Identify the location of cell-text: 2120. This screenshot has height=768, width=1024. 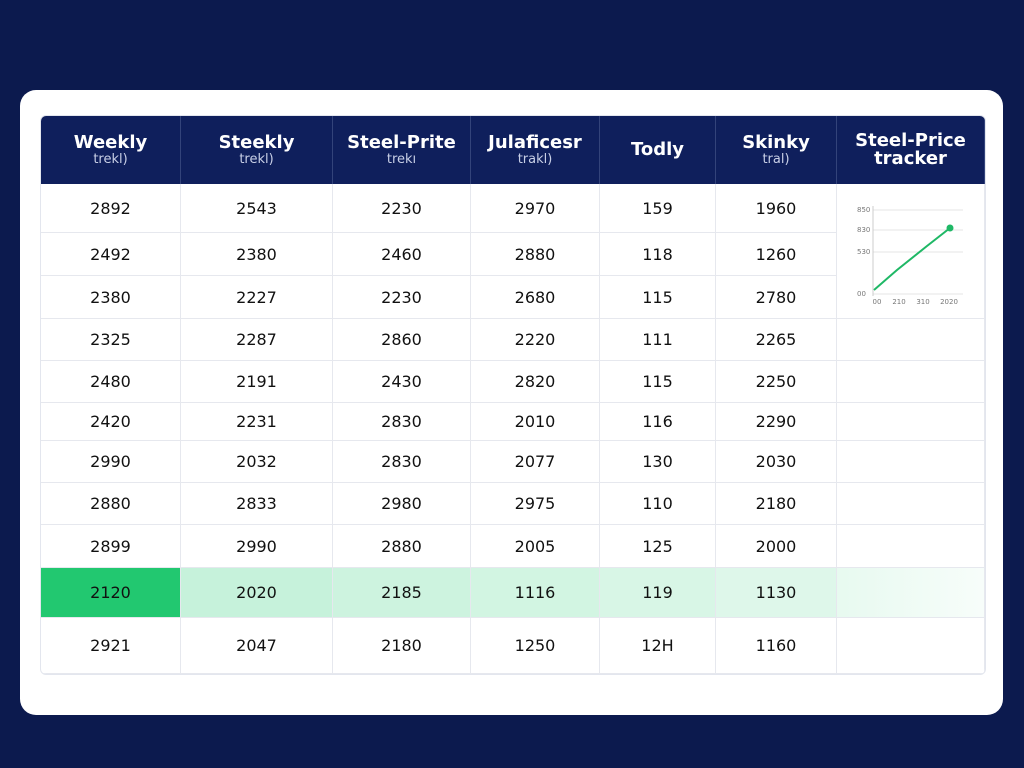
(110, 592).